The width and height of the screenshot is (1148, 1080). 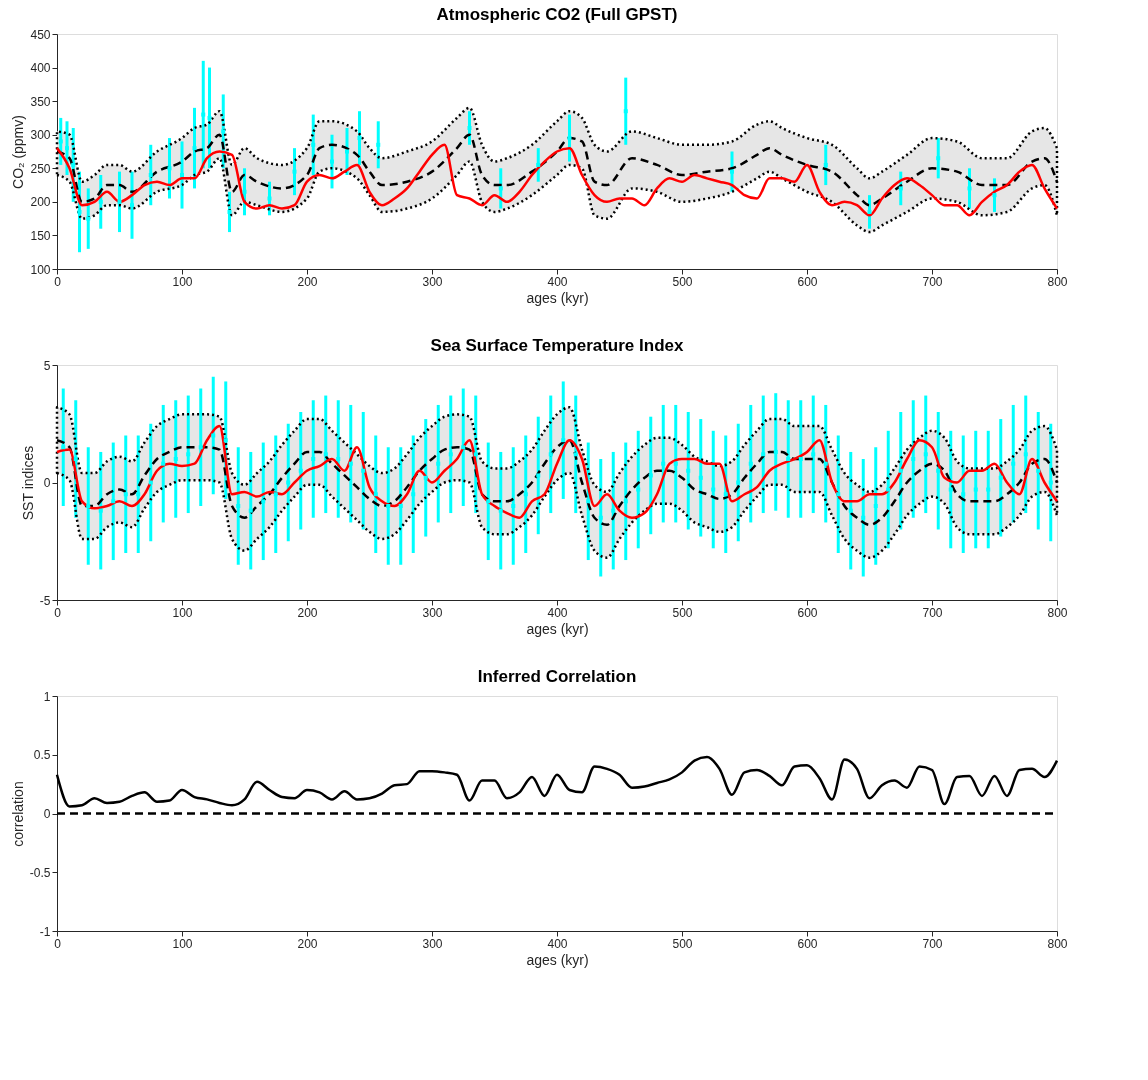 I want to click on y-tick-label: 5, so click(x=47, y=365).